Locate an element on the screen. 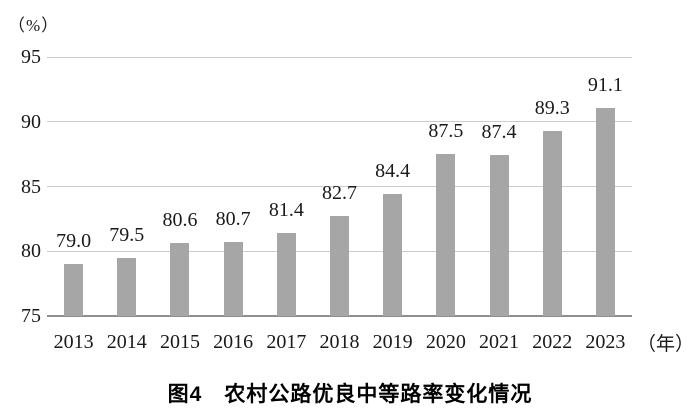 This screenshot has width=700, height=420. x-axis-unit-label: （年） is located at coordinates (666, 344).